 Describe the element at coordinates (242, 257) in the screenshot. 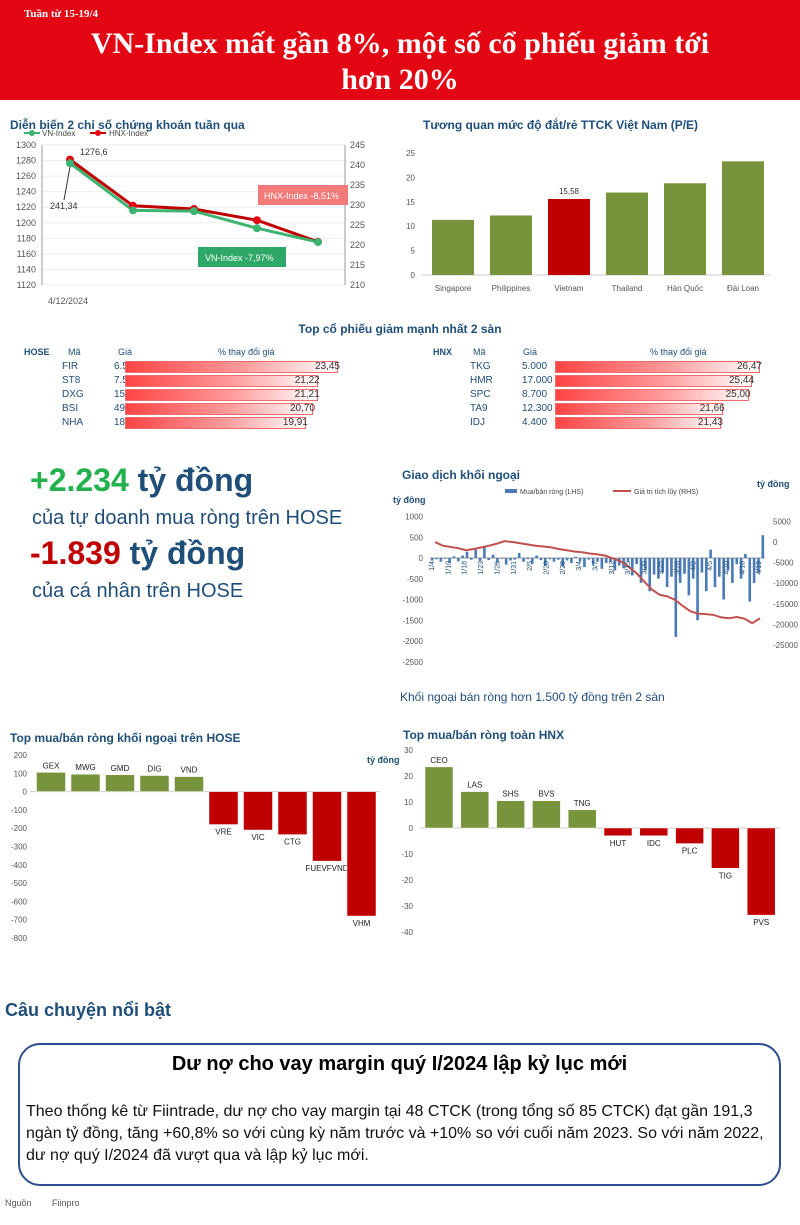

I see `vn-callout-box` at that location.